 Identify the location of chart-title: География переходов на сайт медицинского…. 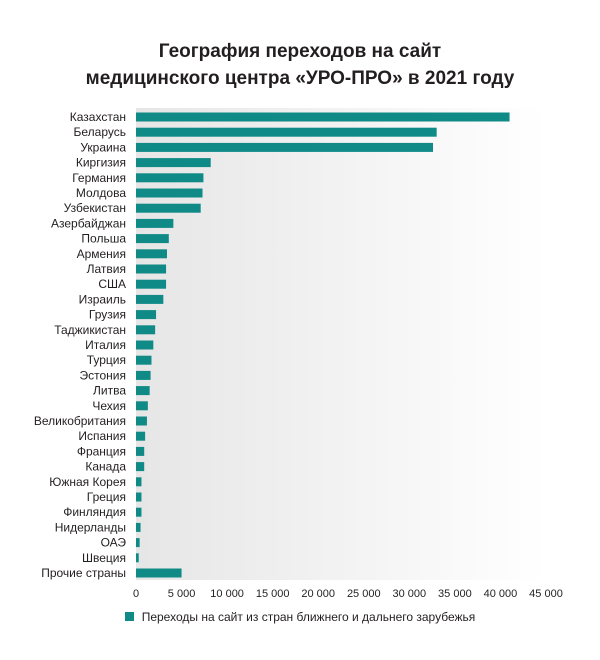
(300, 65).